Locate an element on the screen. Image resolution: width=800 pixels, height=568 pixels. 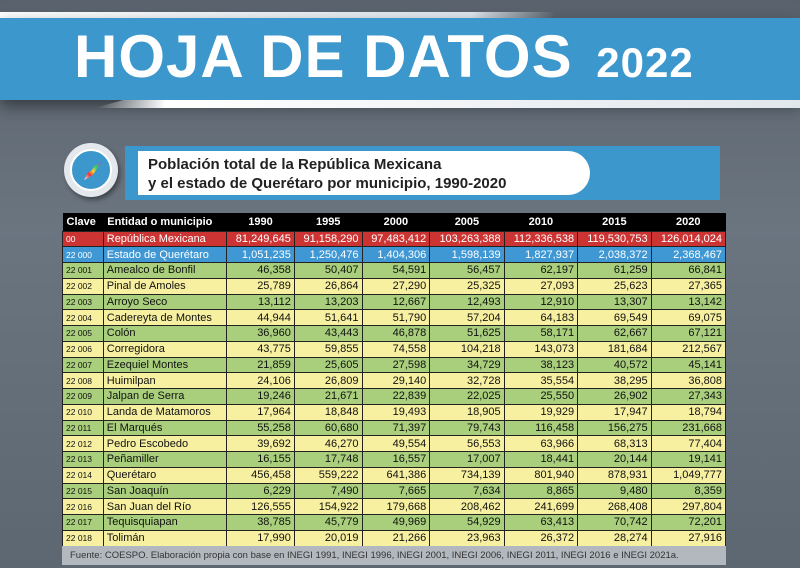
population-cell: 69,075 is located at coordinates (688, 317).